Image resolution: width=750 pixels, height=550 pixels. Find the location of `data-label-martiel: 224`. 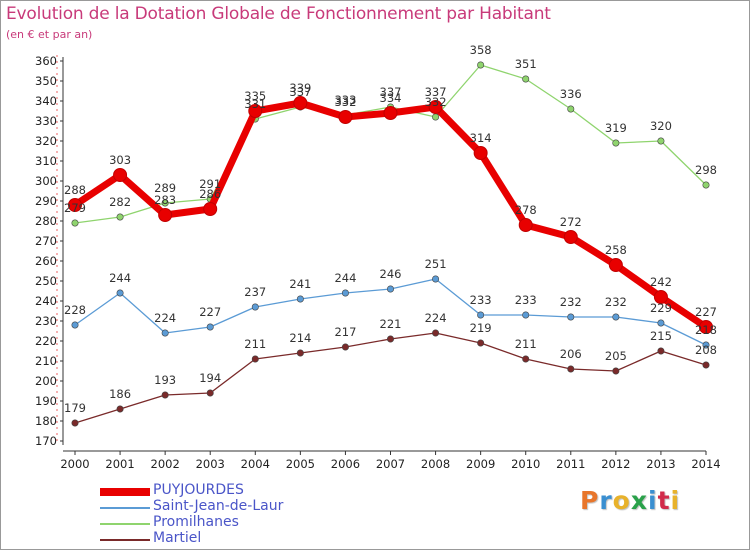

data-label-martiel: 224 is located at coordinates (436, 318).